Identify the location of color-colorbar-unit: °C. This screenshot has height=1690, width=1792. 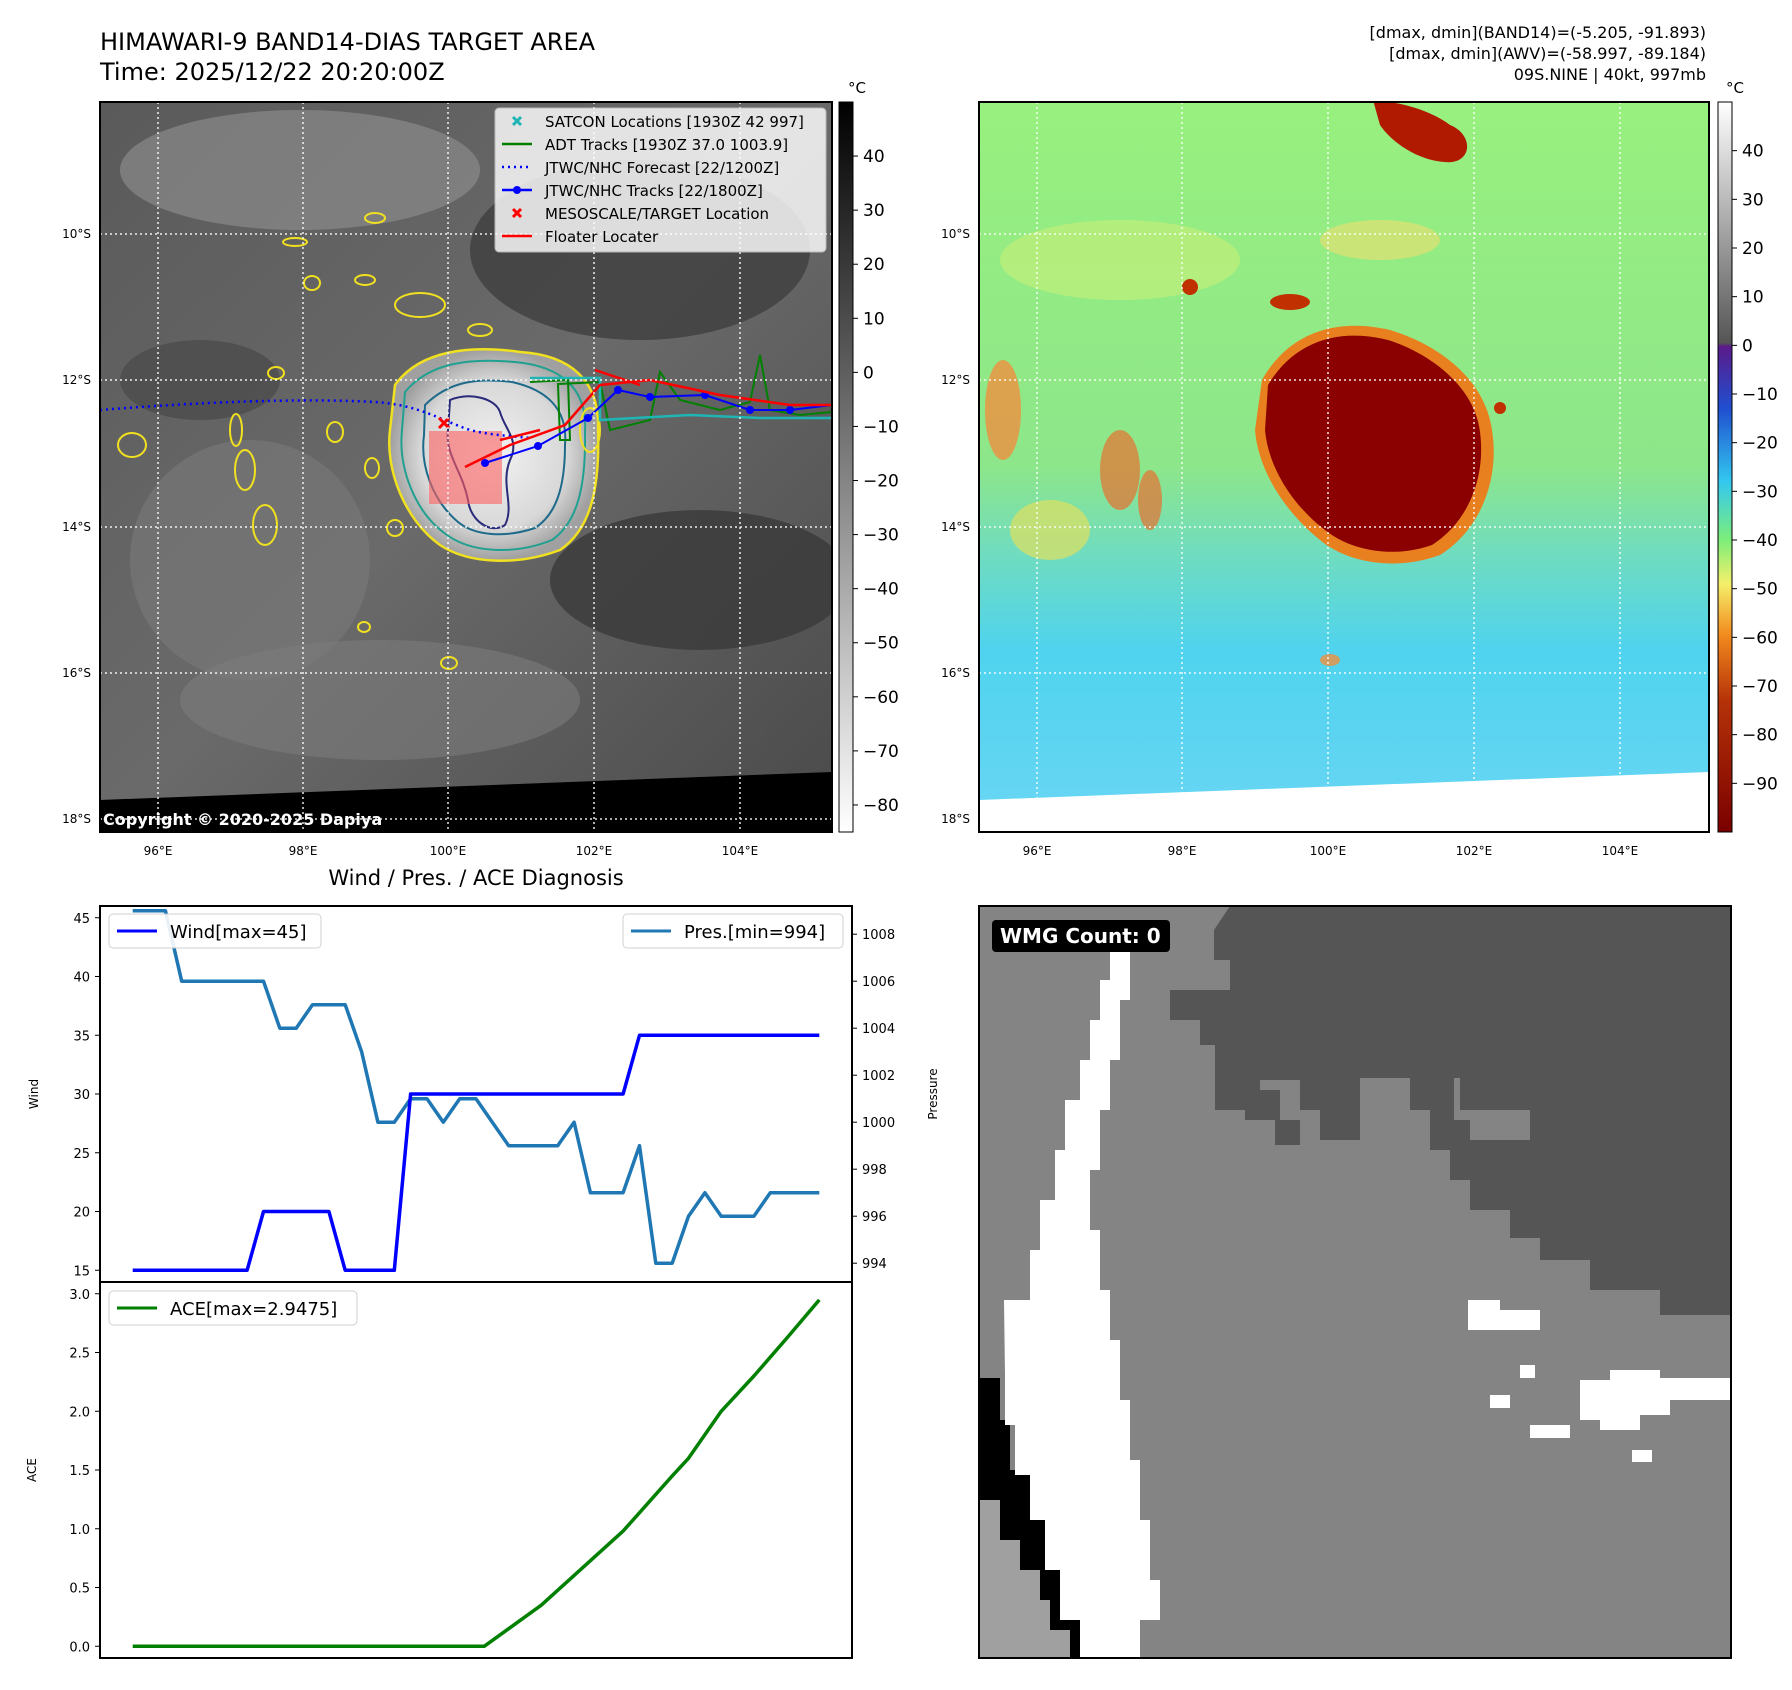
(1735, 88).